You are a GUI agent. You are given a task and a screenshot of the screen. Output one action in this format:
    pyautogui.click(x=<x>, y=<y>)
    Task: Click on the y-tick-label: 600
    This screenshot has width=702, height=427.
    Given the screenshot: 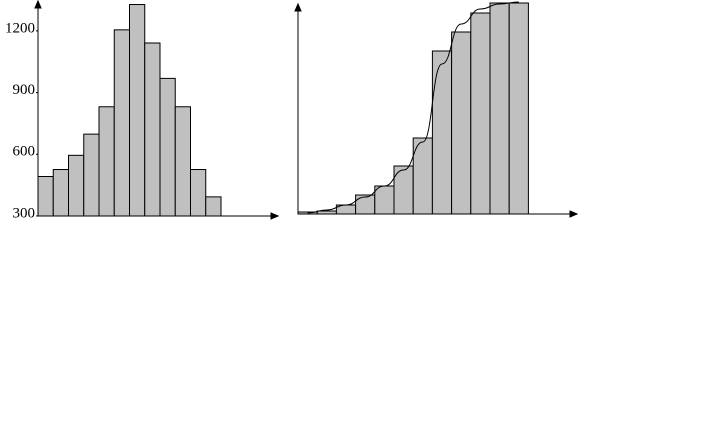 What is the action you would take?
    pyautogui.click(x=24, y=152)
    